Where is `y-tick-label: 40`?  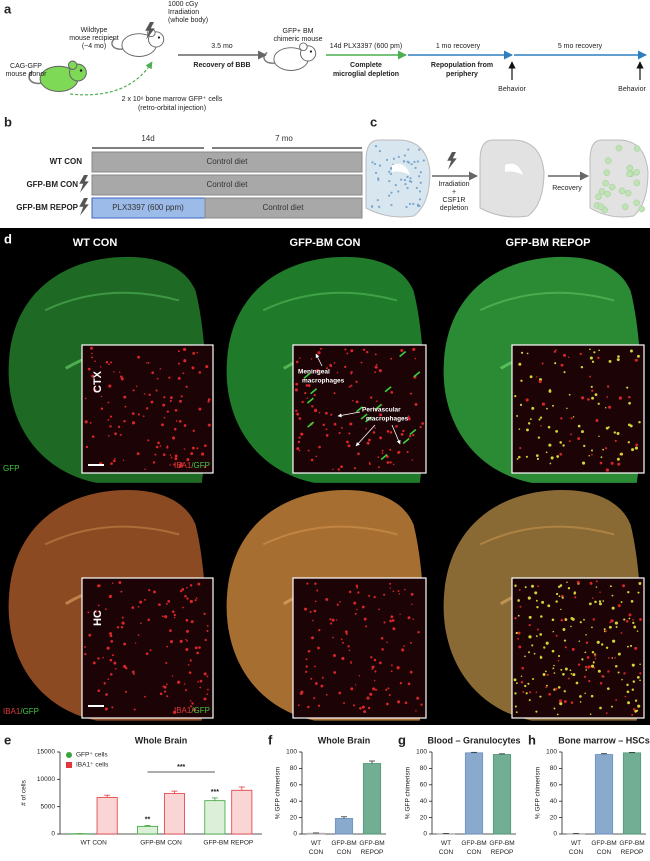
y-tick-label: 40 is located at coordinates (554, 801).